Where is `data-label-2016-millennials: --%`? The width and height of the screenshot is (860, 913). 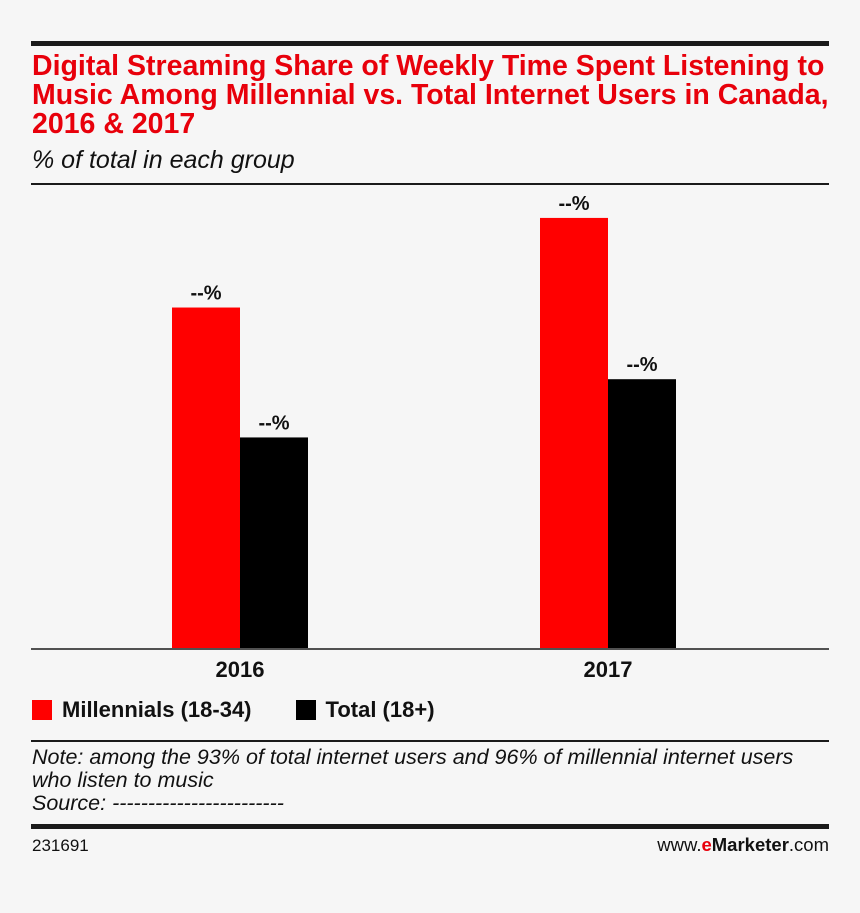
data-label-2016-millennials: --% is located at coordinates (205, 294).